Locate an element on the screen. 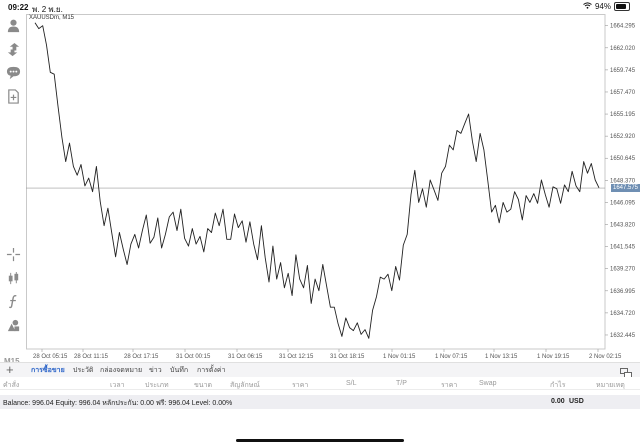  x-tick-label: 1 Nov 01:15 is located at coordinates (399, 357).